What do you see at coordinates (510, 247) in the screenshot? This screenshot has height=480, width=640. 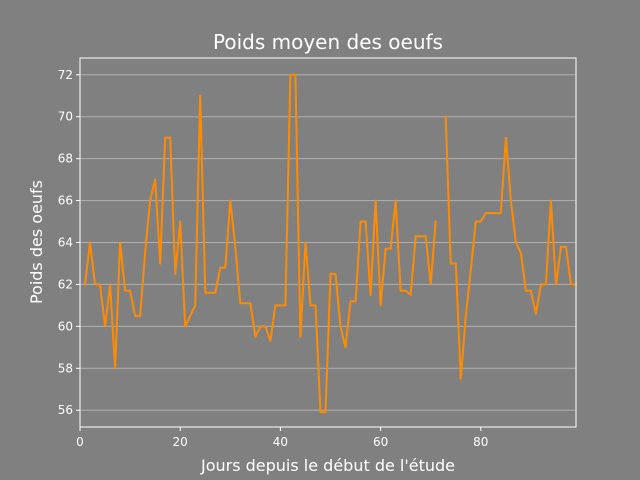 I see `series-line` at bounding box center [510, 247].